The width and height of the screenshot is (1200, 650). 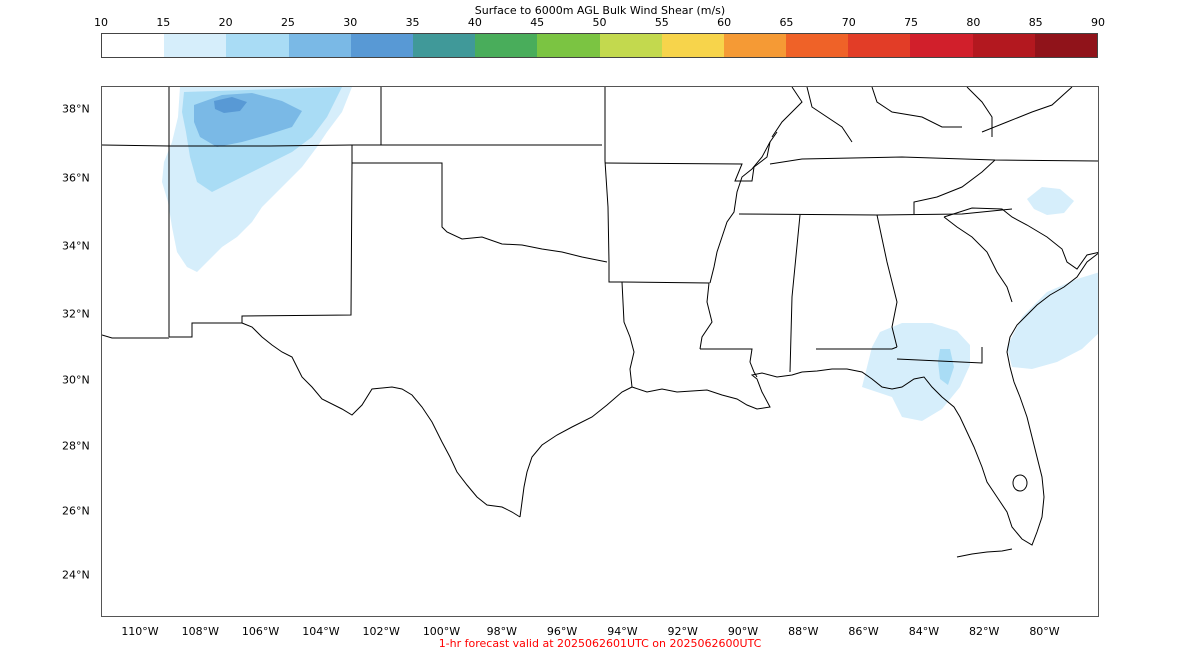 I want to click on lake-okeechobee, so click(x=1020, y=483).